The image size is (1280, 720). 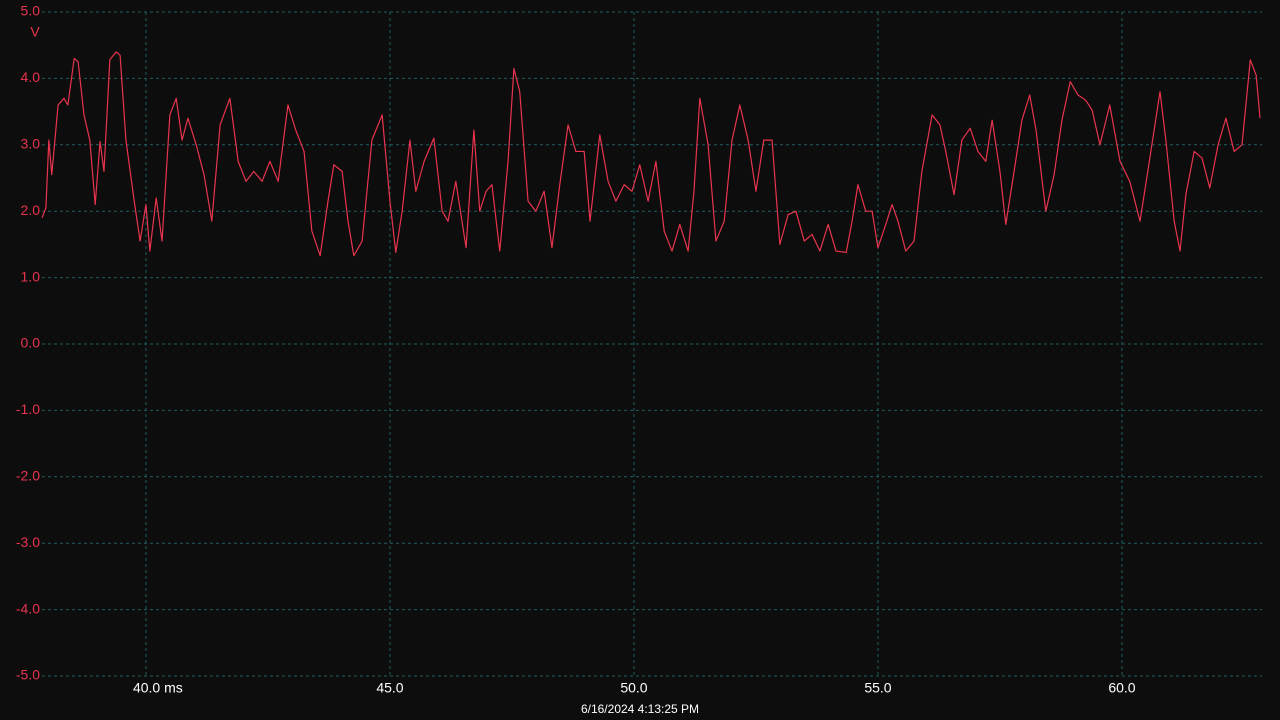 I want to click on x-tick-label: 60.0, so click(x=1121, y=688).